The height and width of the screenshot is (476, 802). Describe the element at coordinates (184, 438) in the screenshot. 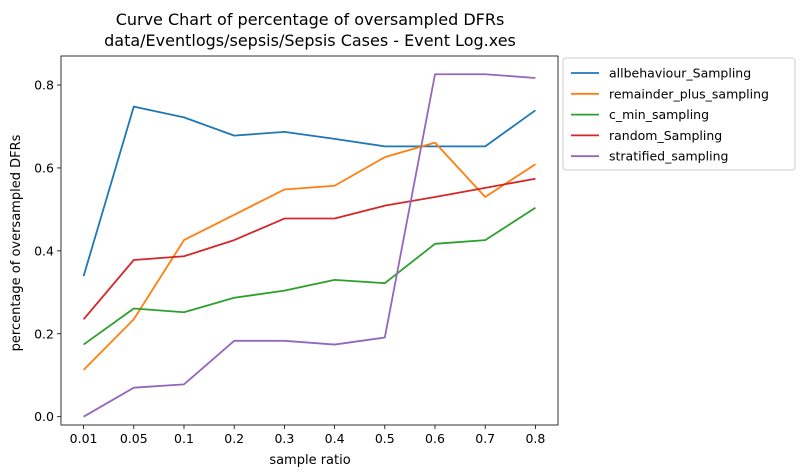

I see `x-tick-label: 0.1` at that location.